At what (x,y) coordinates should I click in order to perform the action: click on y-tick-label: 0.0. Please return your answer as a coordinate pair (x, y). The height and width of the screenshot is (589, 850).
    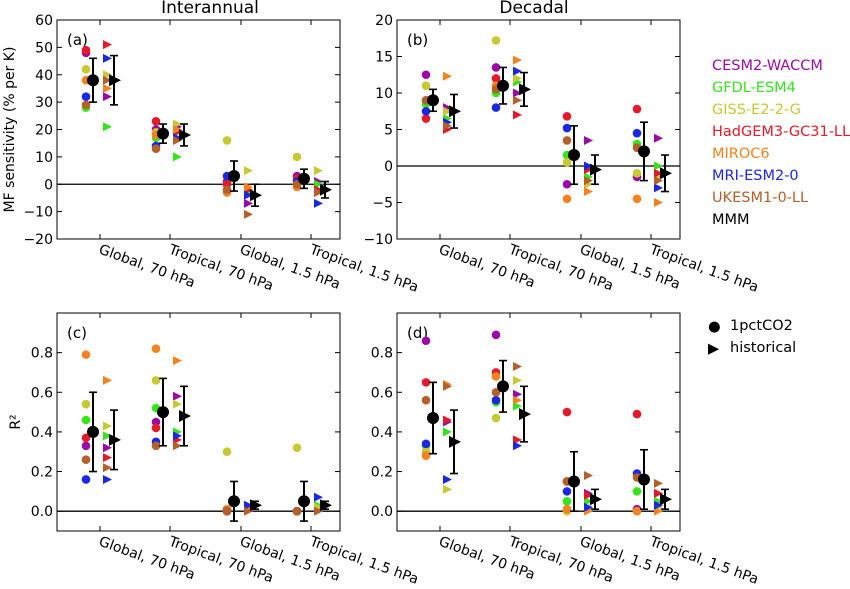
    Looking at the image, I should click on (382, 512).